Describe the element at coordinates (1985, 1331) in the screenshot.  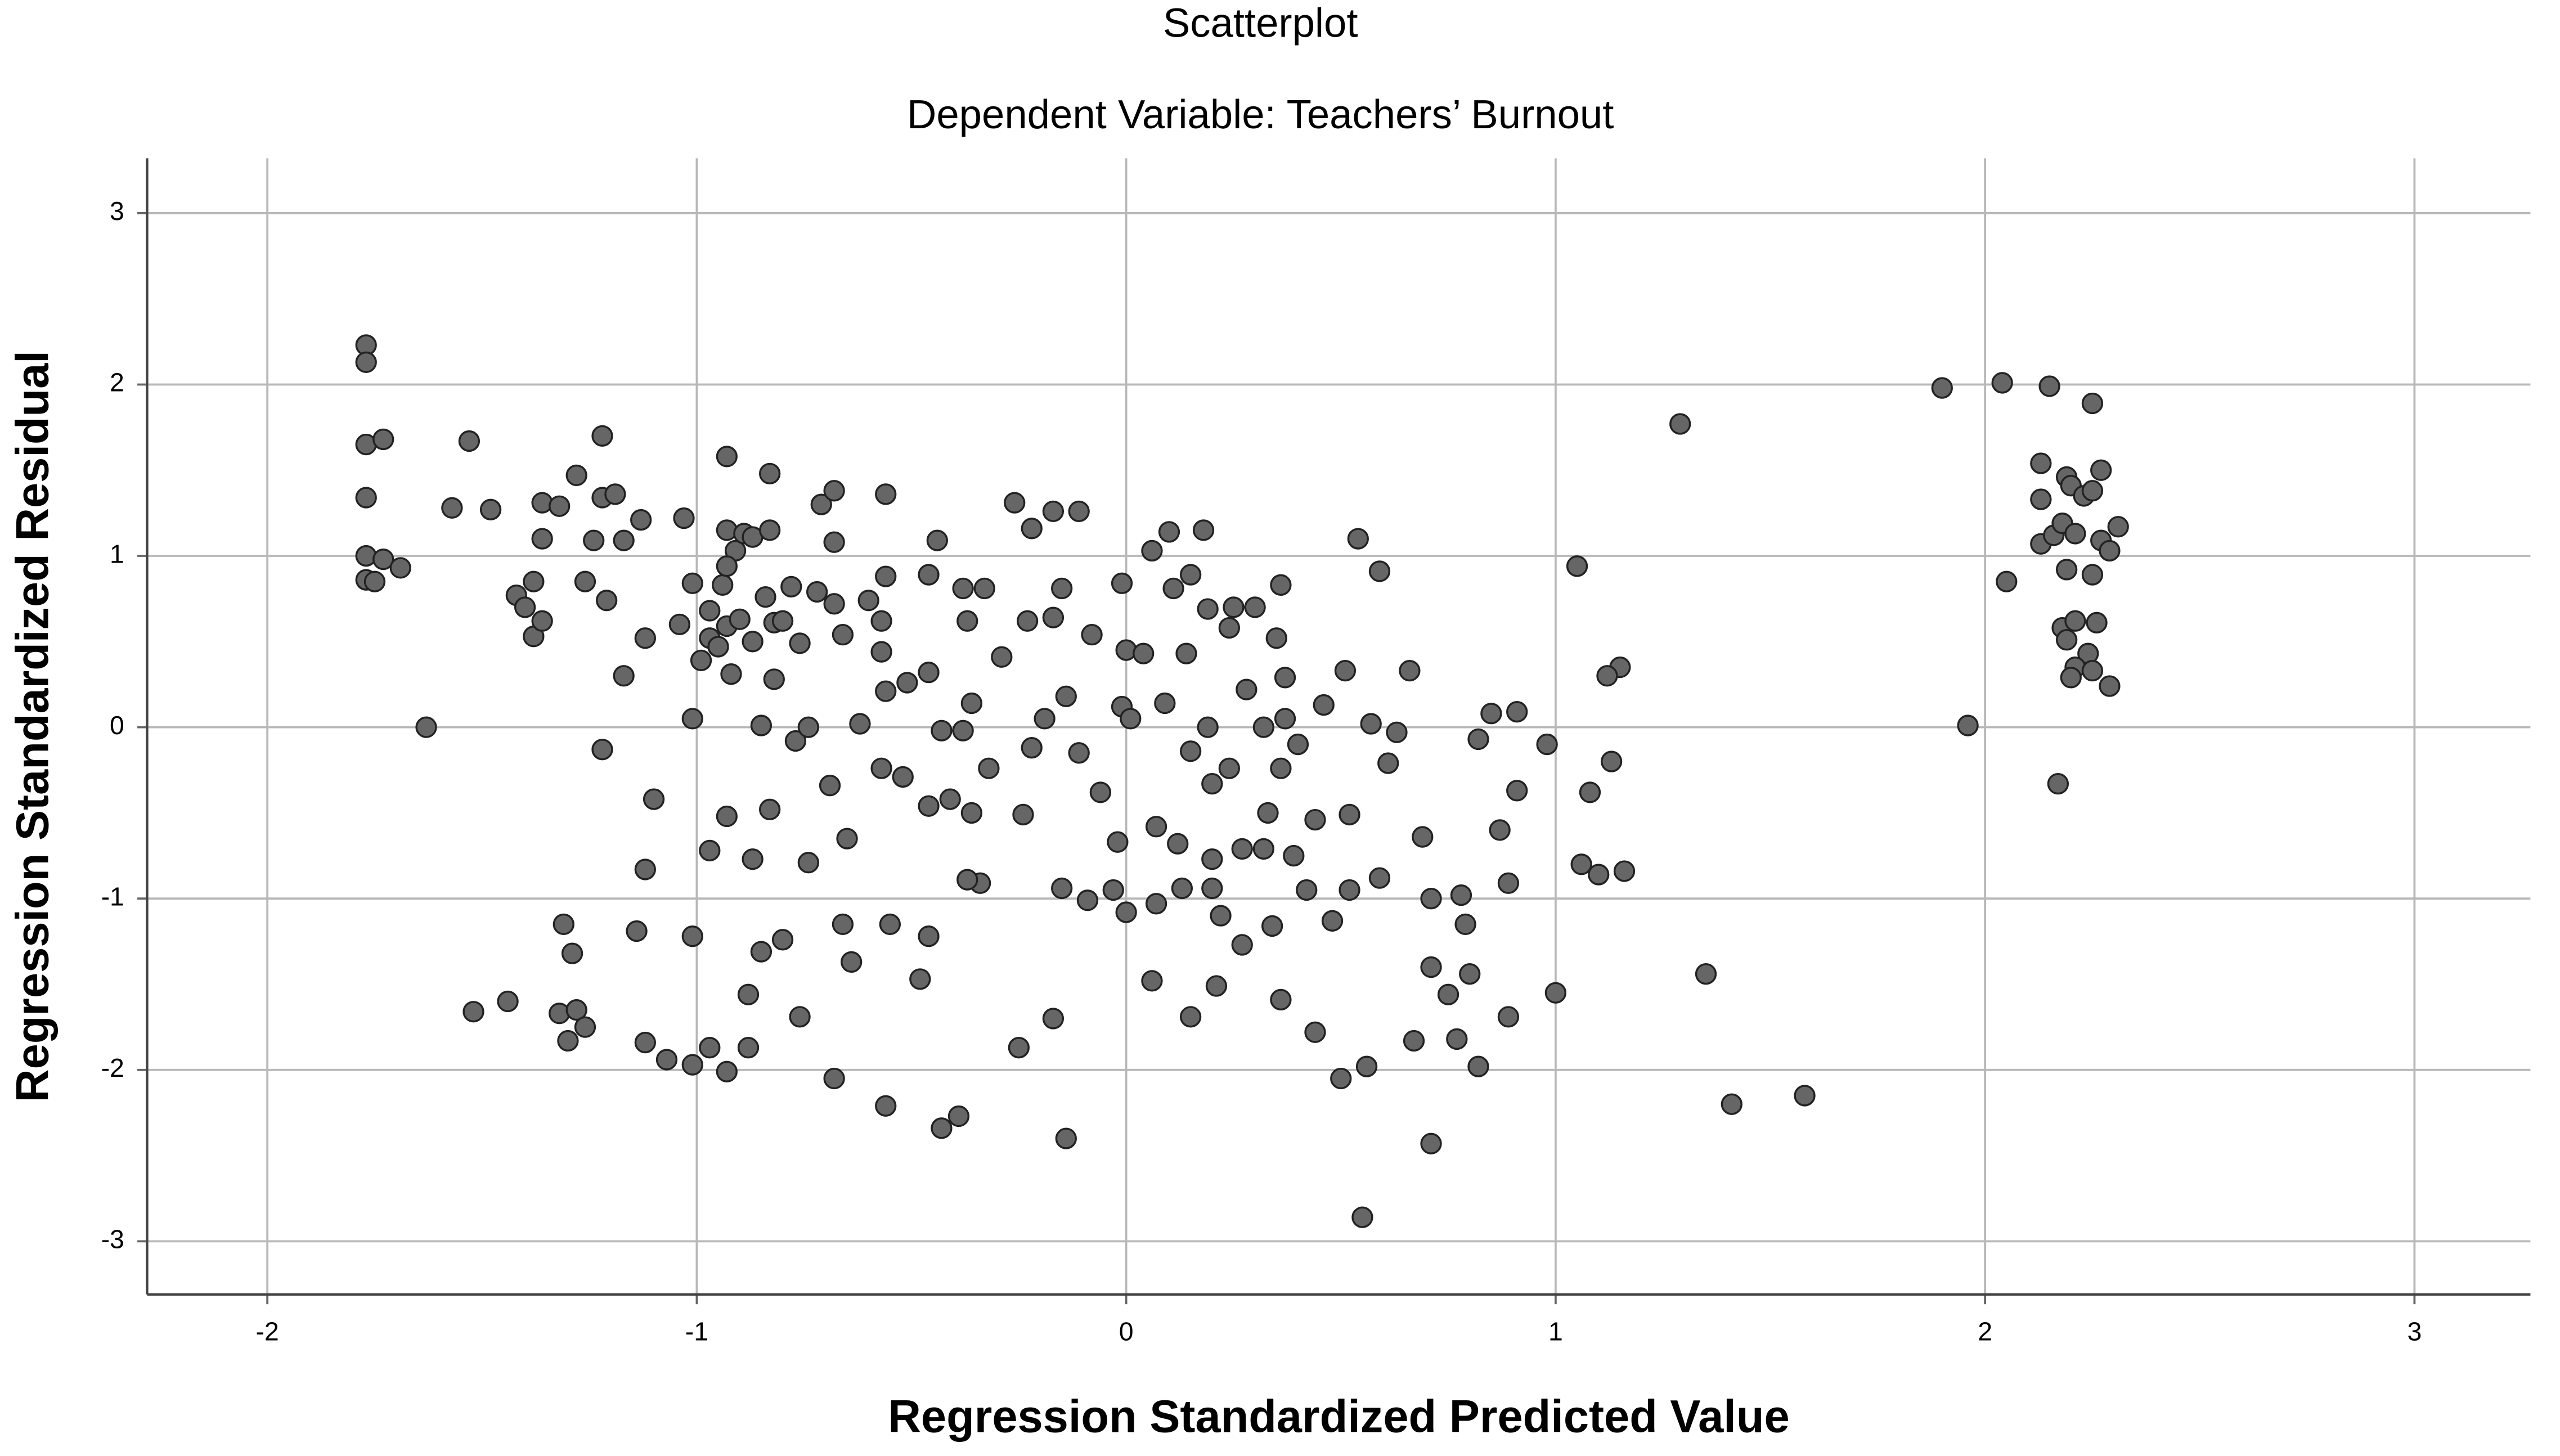
I see `x-tick-label: 2` at that location.